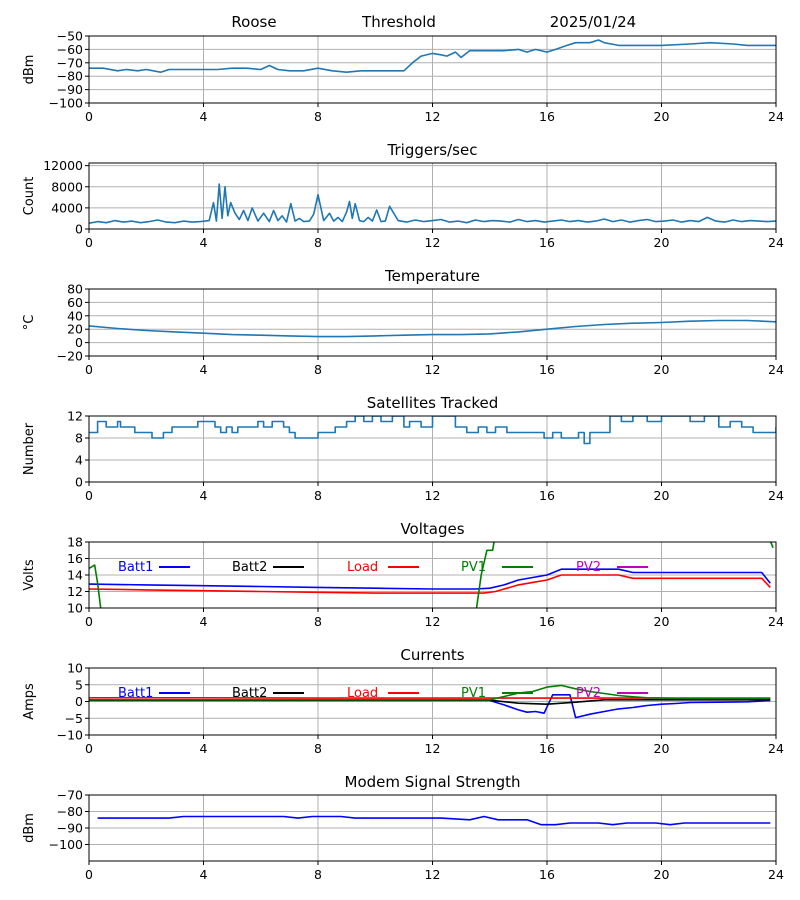  I want to click on y-tick-label: 4, so click(79, 460).